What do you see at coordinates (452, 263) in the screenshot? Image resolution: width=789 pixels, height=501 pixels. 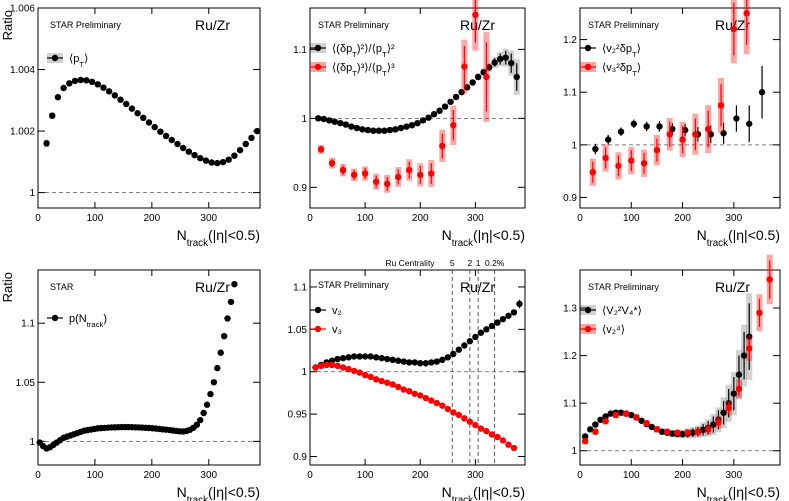 I see `centrality-label: 5` at bounding box center [452, 263].